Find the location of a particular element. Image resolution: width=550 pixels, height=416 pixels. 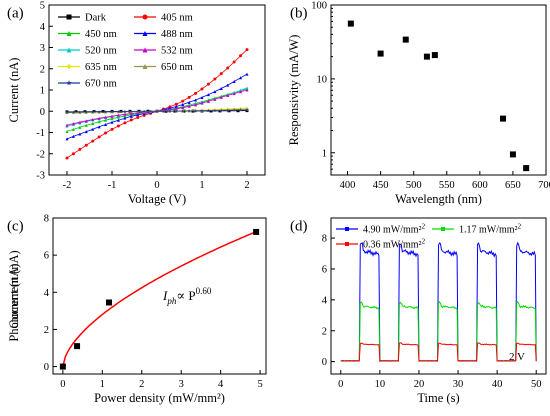

y-tick-label: -1 is located at coordinates (40, 133).